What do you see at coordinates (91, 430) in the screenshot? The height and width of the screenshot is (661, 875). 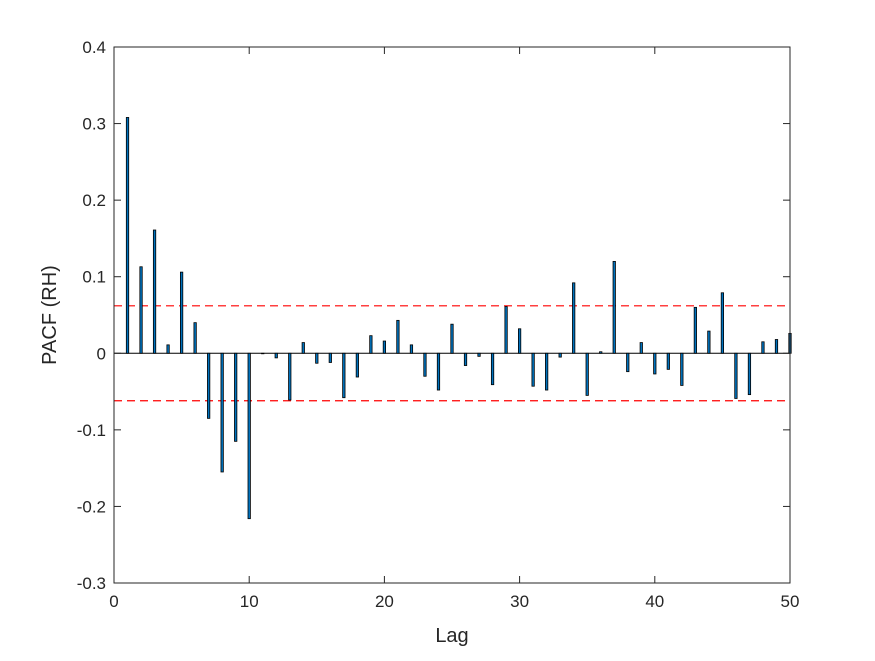 I see `y-tick-label: -0.1` at bounding box center [91, 430].